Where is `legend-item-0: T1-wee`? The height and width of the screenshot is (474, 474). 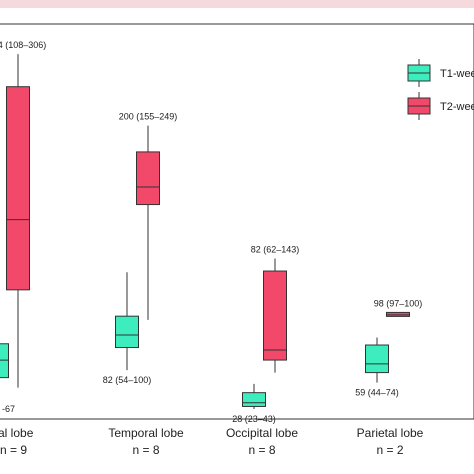
legend-item-0: T1-wee is located at coordinates (440, 73).